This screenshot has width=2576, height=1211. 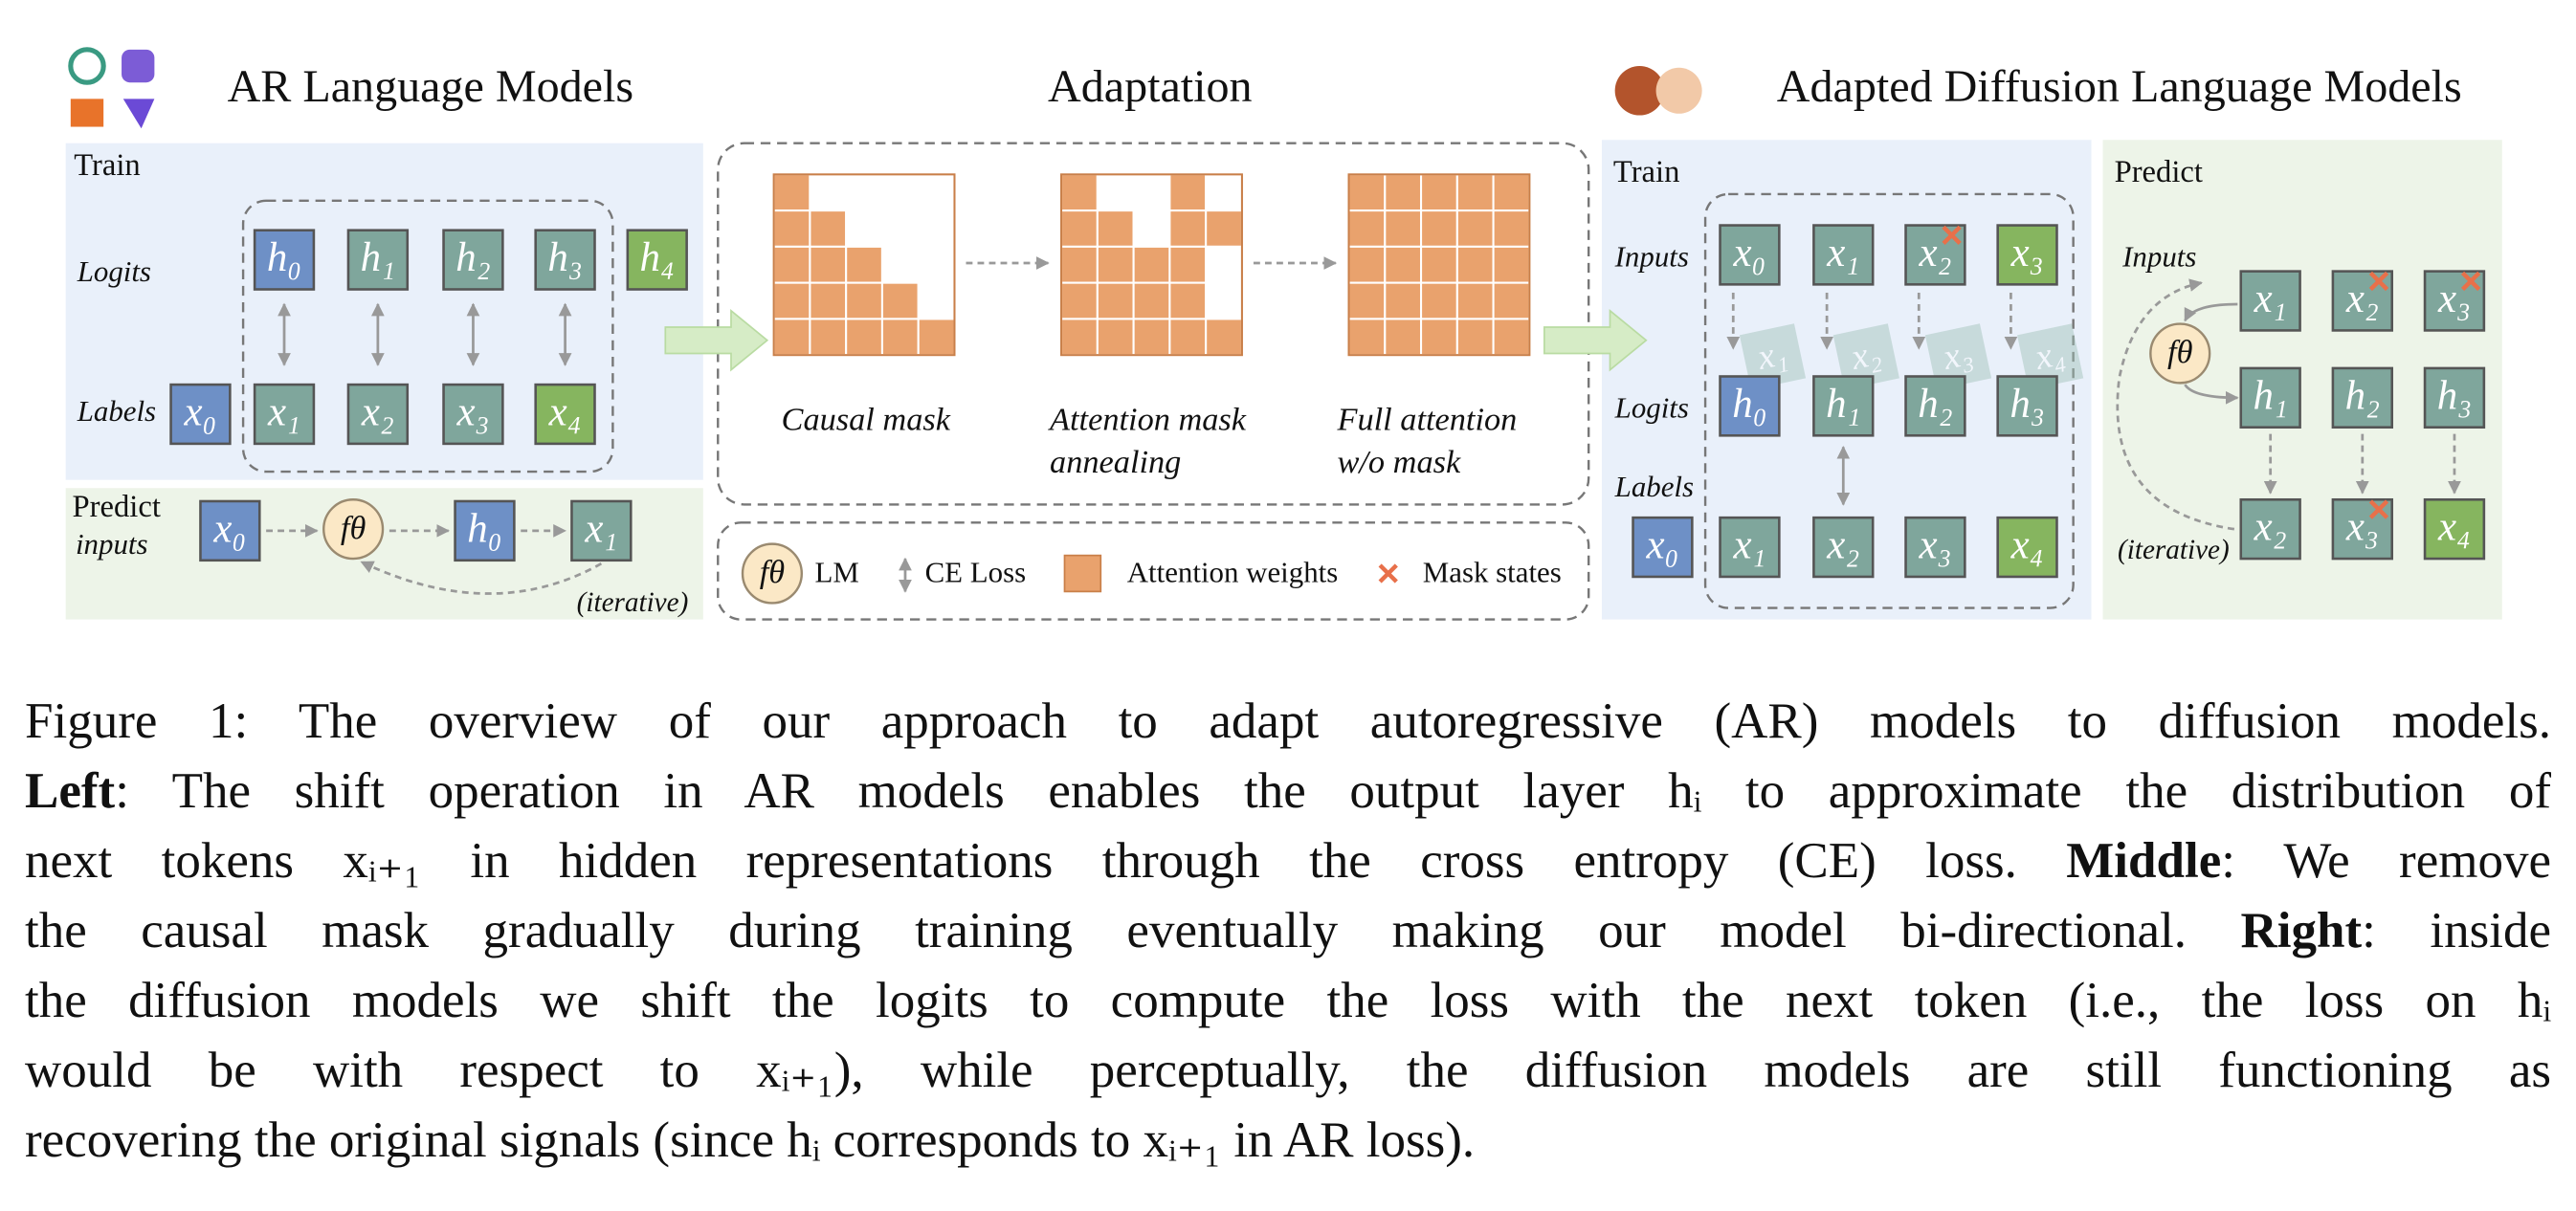 I want to click on shifted-token: x₂, so click(x=1865, y=357).